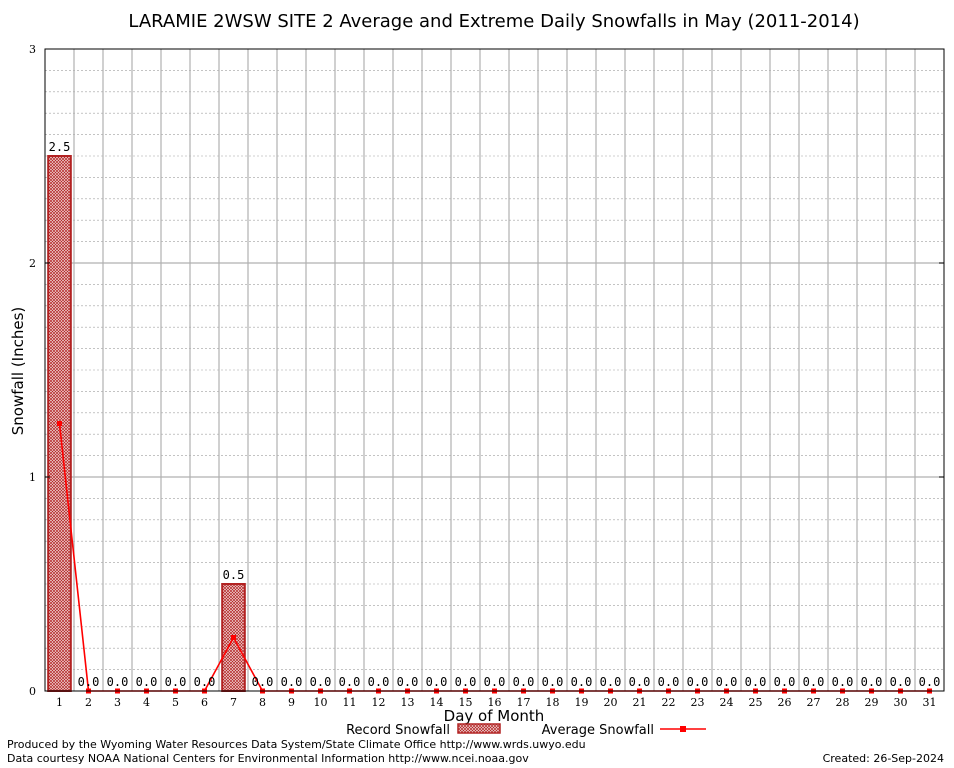 The image size is (954, 768). I want to click on x-tick-label: 22, so click(669, 702).